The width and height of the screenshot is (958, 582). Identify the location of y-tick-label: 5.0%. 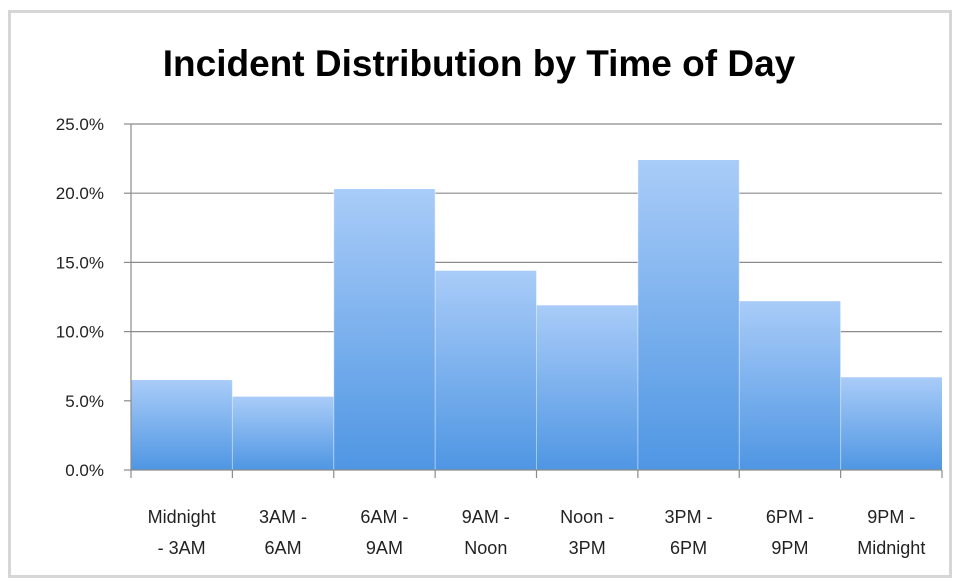
(84, 401).